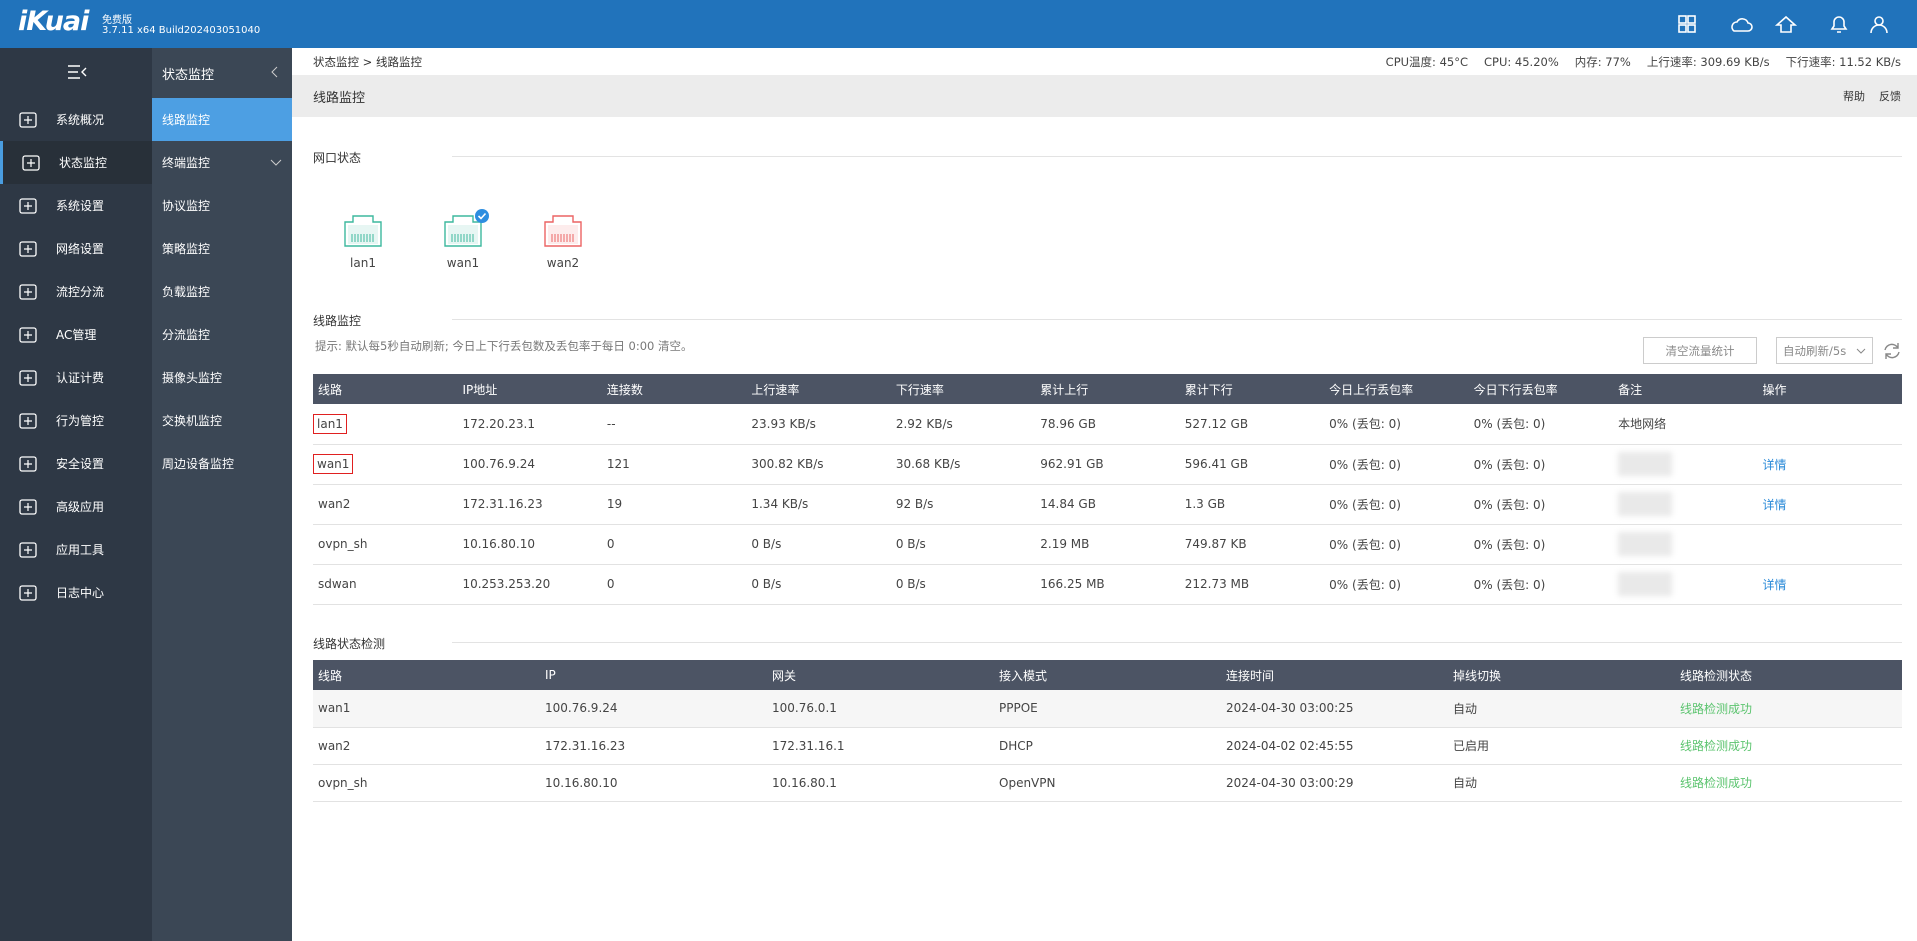 Image resolution: width=1917 pixels, height=941 pixels. Describe the element at coordinates (1217, 584) in the screenshot. I see `cell-text: 212.73 MB` at that location.